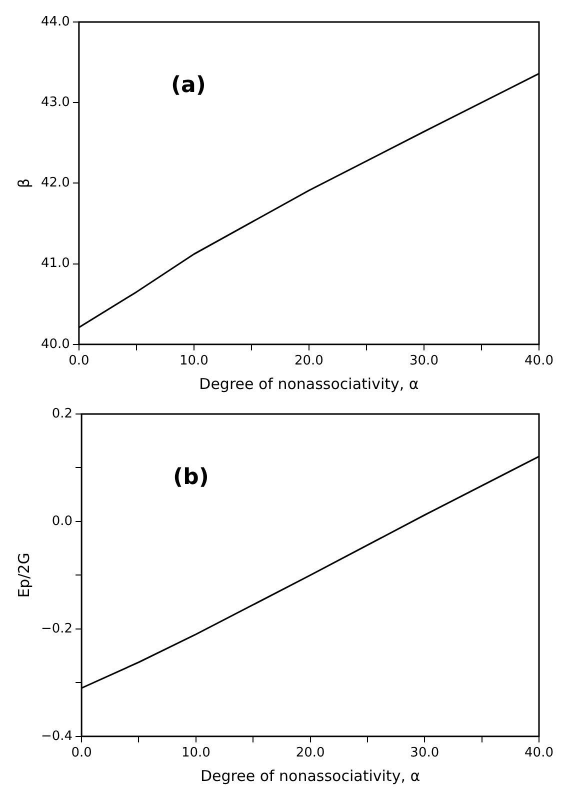 The image size is (569, 806). I want to click on y-tick-label: 43.0, so click(55, 102).